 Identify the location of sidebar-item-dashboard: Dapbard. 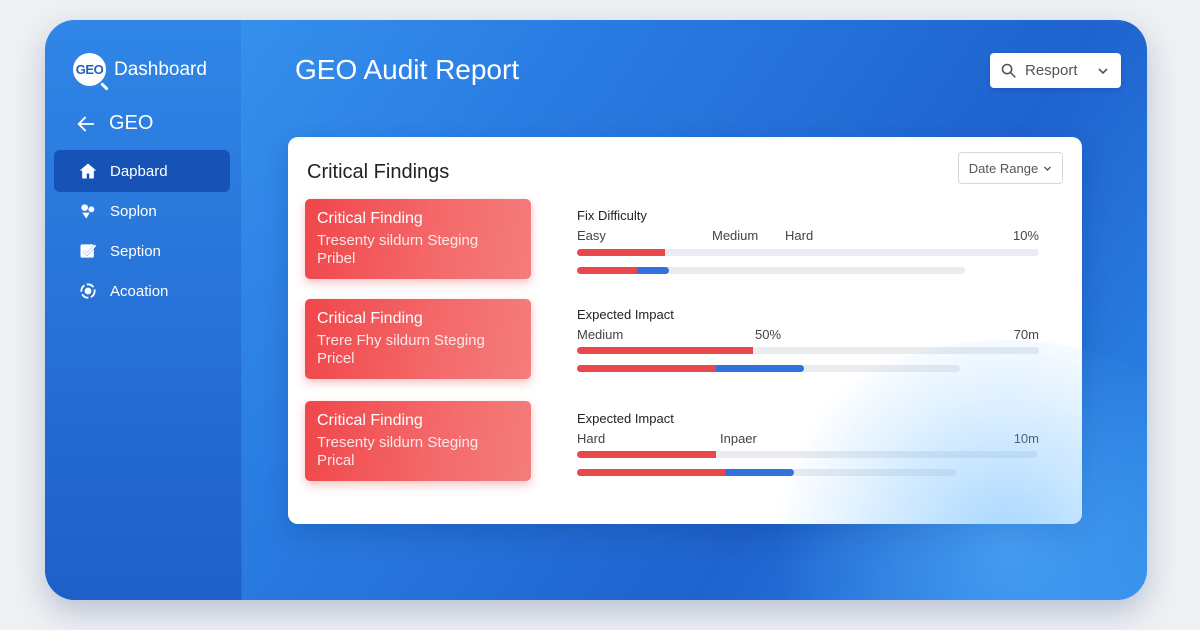
(142, 171).